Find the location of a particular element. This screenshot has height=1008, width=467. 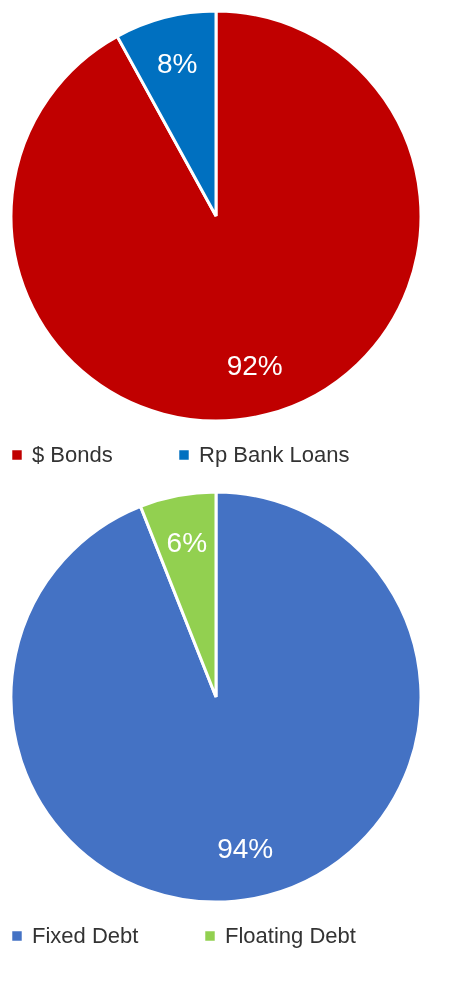

legend-label: Fixed Debt is located at coordinates (85, 935).